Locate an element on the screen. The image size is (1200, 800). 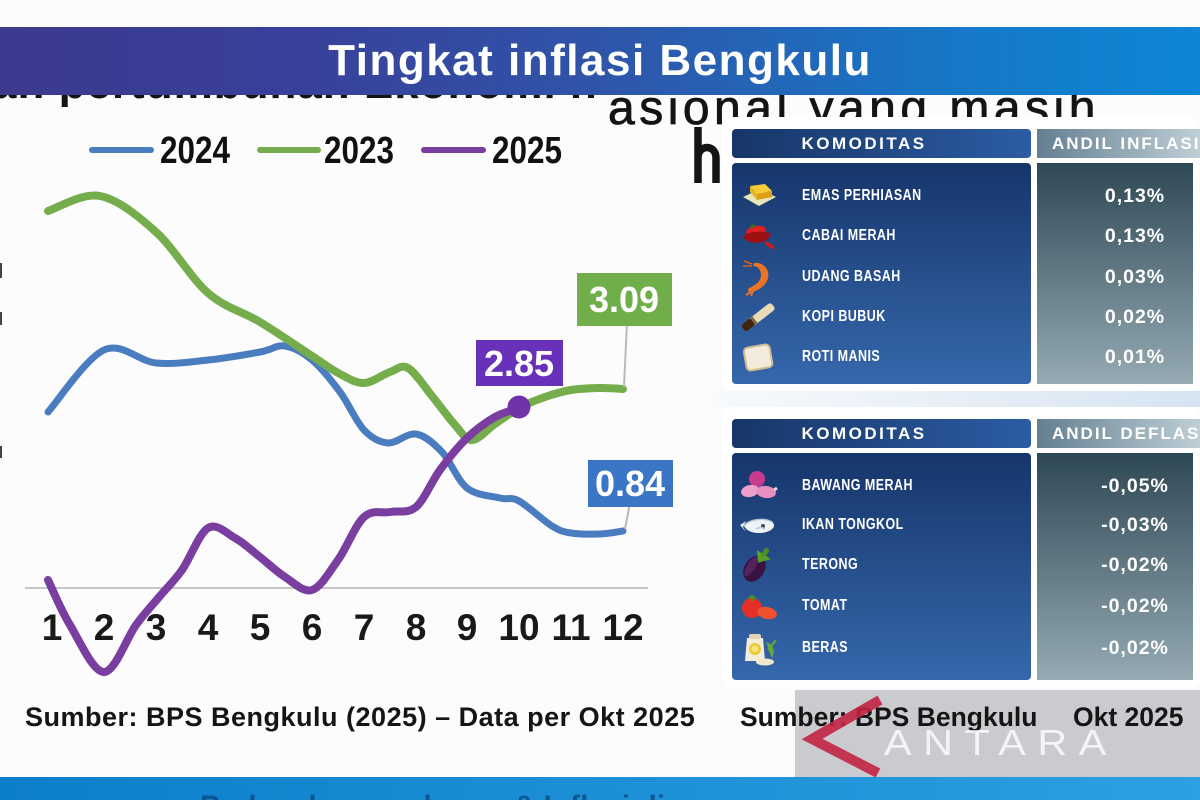
svg-text: 4 is located at coordinates (208, 627).